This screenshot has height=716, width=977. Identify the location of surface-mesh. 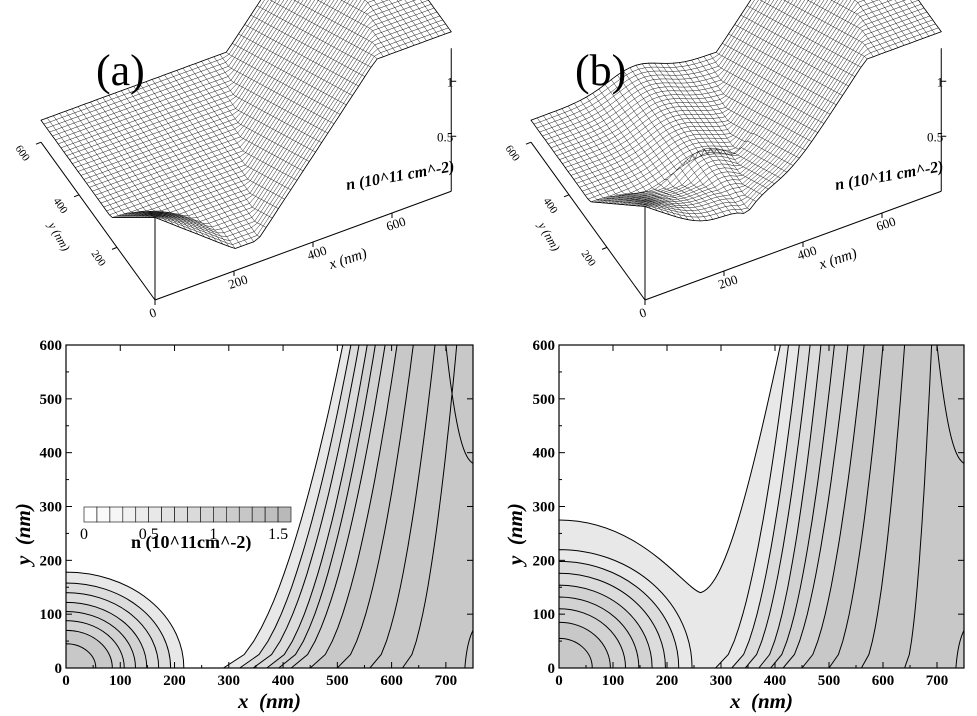
(736, 111).